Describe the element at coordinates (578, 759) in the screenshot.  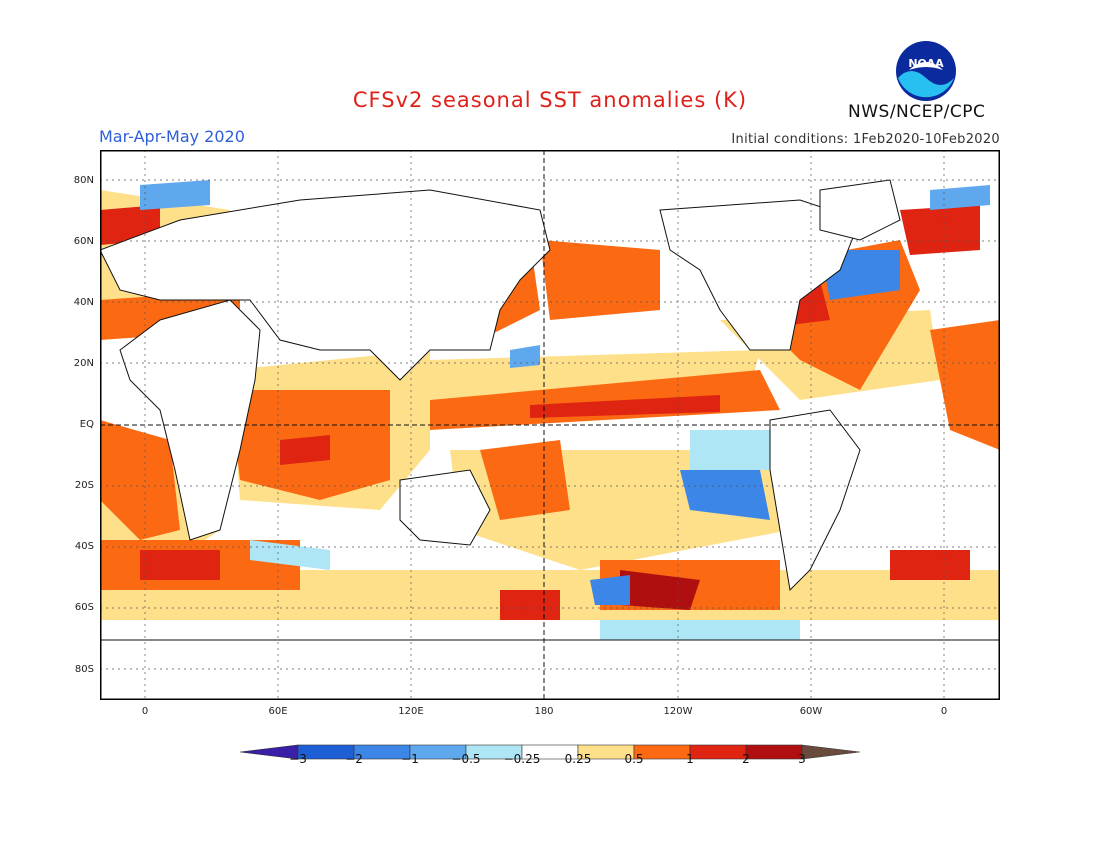
I see `colorbar-tick-label: 0.25` at that location.